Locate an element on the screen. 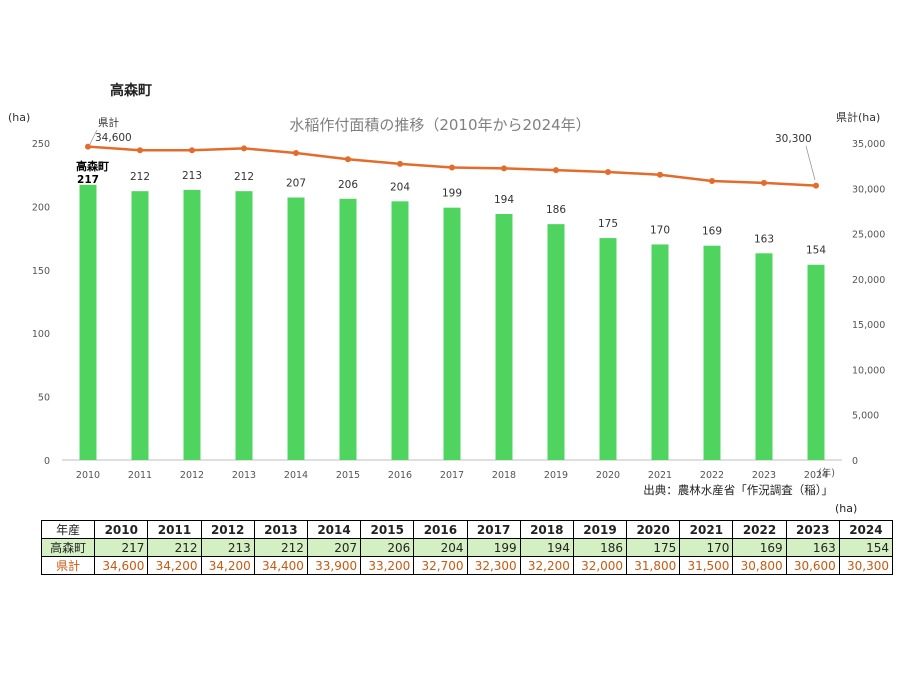 The height and width of the screenshot is (686, 914). pref-row-label: 県計 is located at coordinates (68, 565).